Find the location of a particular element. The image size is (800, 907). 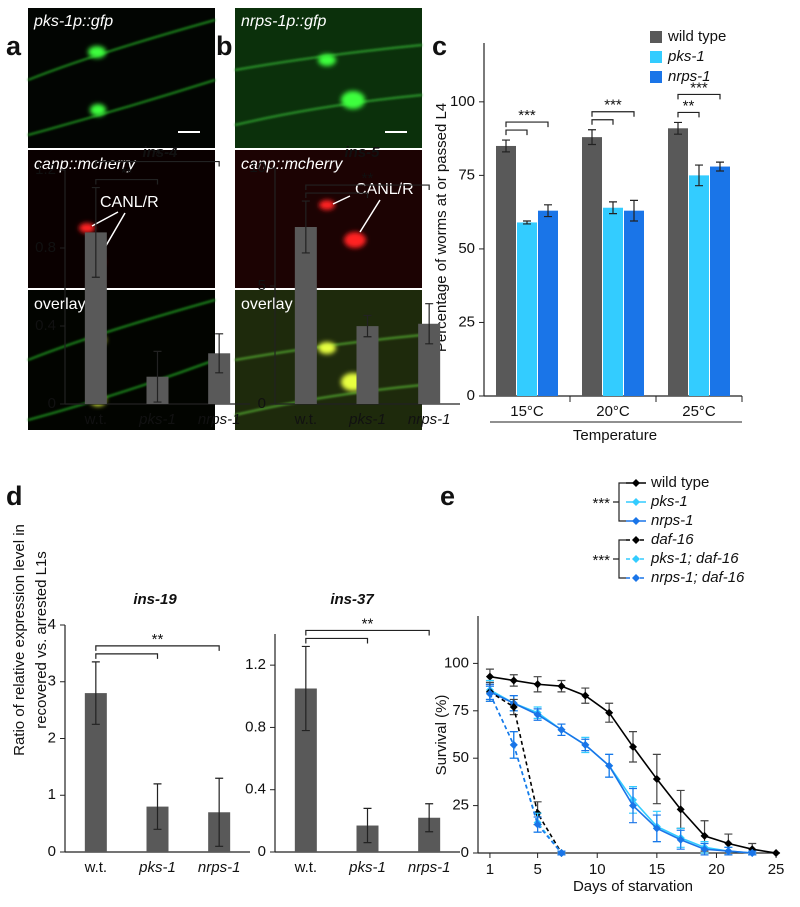

panel-label: c is located at coordinates (439, 46).